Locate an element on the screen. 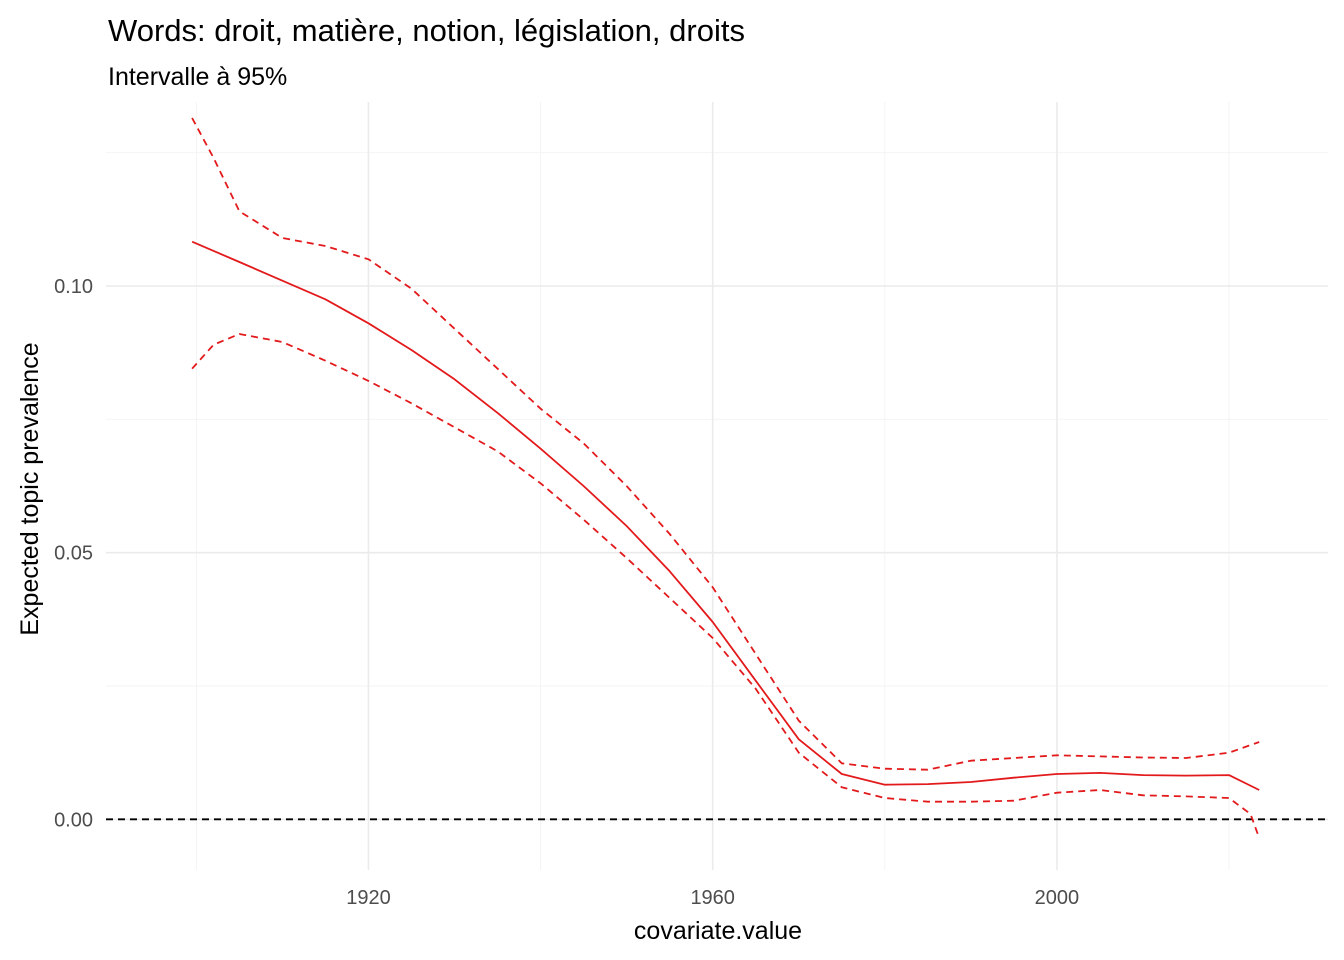  x-axis-title: covariate.value is located at coordinates (718, 931).